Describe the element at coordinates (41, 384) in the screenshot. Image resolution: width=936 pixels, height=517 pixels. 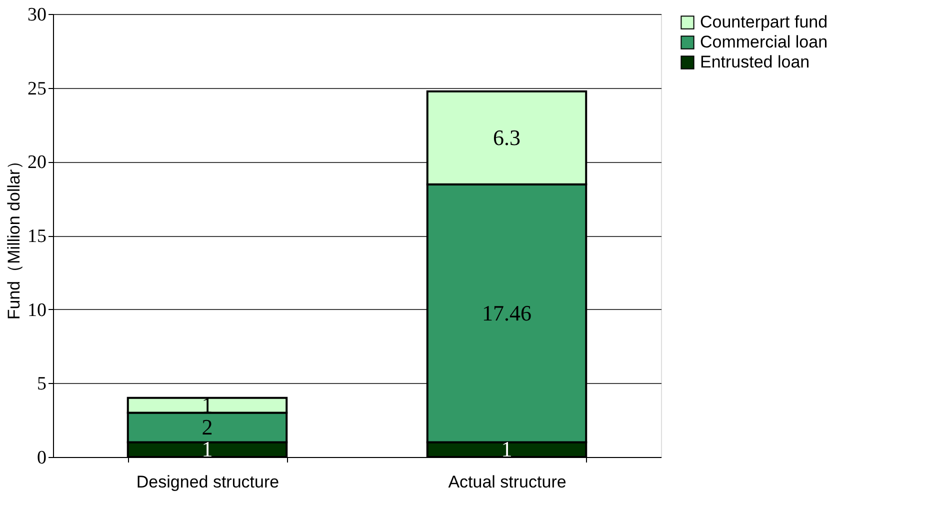
I see `y-tick-label: 5` at that location.